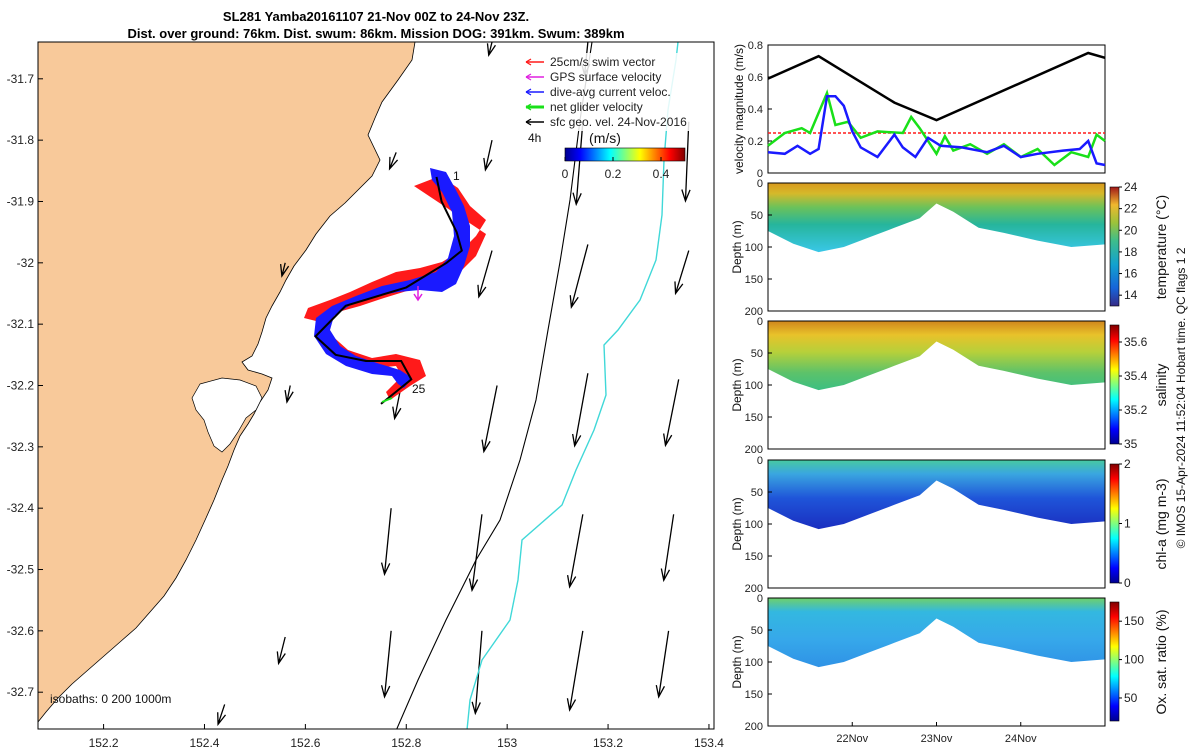 The image size is (1200, 750). I want to click on section-colorbar-tick-label: 2, so click(1127, 464).